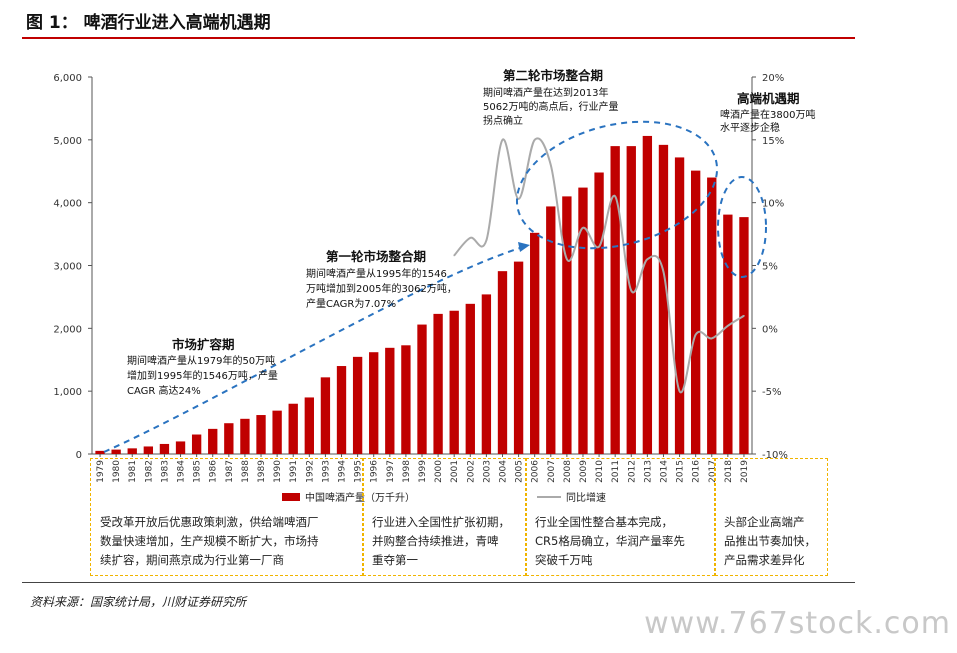 The image size is (957, 653). What do you see at coordinates (679, 305) in the screenshot?
I see `bar-2015` at bounding box center [679, 305].